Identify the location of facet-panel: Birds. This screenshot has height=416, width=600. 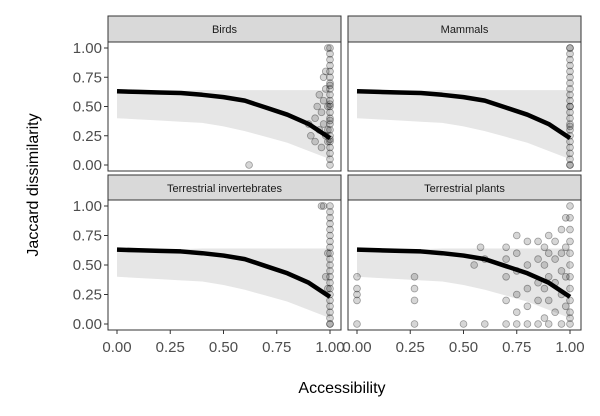
(224, 93).